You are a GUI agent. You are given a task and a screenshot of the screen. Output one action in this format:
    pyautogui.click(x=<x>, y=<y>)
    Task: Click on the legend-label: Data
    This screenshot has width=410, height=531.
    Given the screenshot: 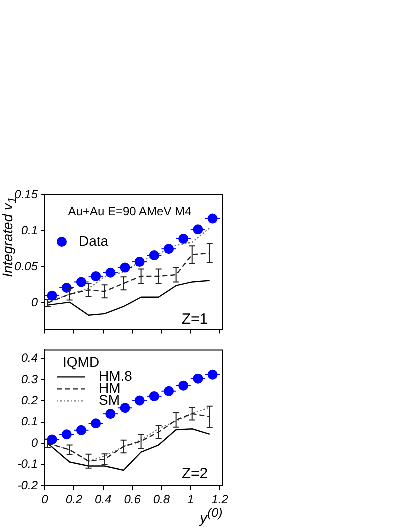 What is the action you would take?
    pyautogui.click(x=94, y=240)
    